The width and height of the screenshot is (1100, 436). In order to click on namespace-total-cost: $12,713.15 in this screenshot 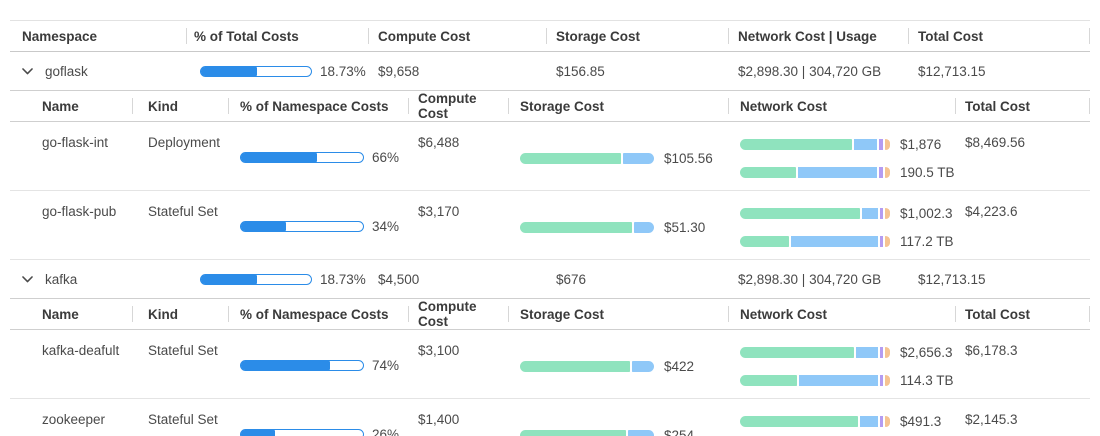, I will do `click(952, 71)`.